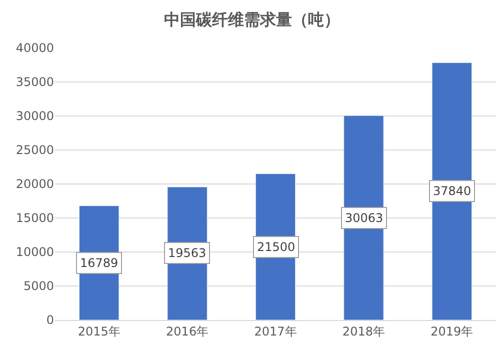  What do you see at coordinates (35, 48) in the screenshot?
I see `y-tick-label: 40000` at bounding box center [35, 48].